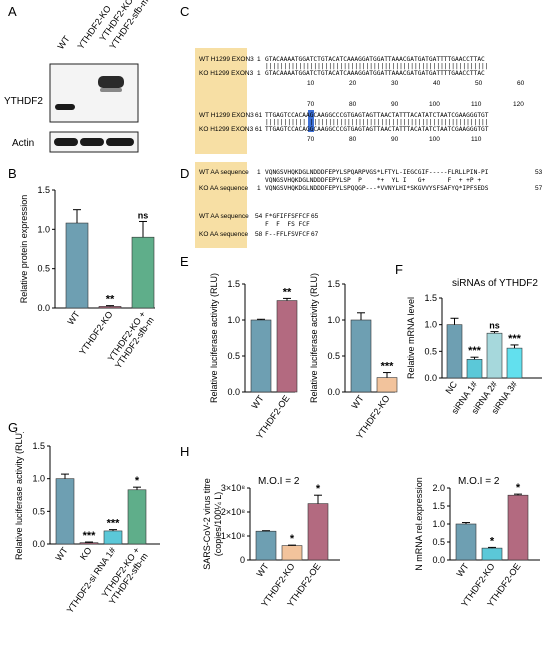 Image resolution: width=550 pixels, height=660 pixels. What do you see at coordinates (12, 11) in the screenshot?
I see `panel-letter-a: A` at bounding box center [12, 11].